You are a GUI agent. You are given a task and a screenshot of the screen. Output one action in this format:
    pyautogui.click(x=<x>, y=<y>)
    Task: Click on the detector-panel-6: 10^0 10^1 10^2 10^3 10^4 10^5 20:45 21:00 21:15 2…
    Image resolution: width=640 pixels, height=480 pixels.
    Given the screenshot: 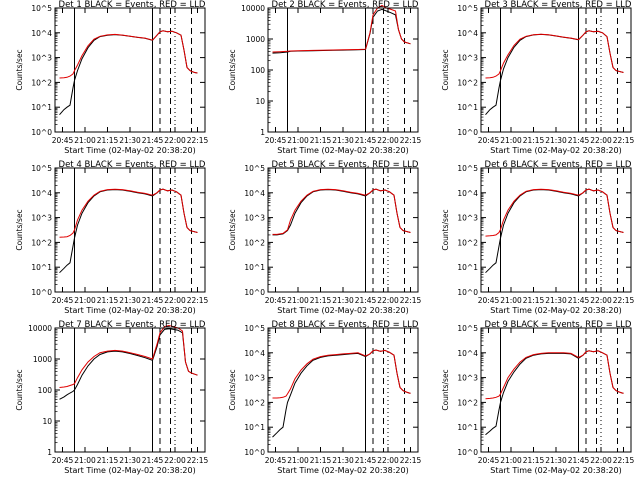 What is the action you would take?
    pyautogui.click(x=532, y=240)
    